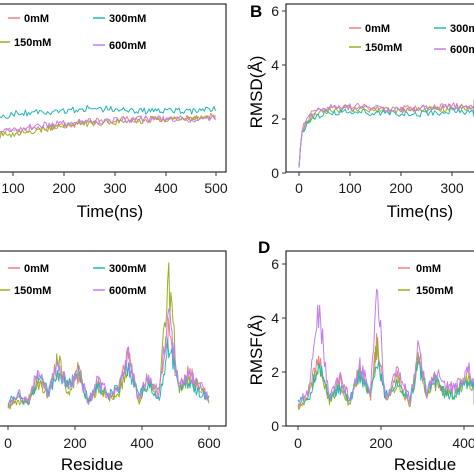 This screenshot has height=474, width=474. Describe the element at coordinates (92, 464) in the screenshot. I see `panel-c-x-axis-label: Residue` at that location.